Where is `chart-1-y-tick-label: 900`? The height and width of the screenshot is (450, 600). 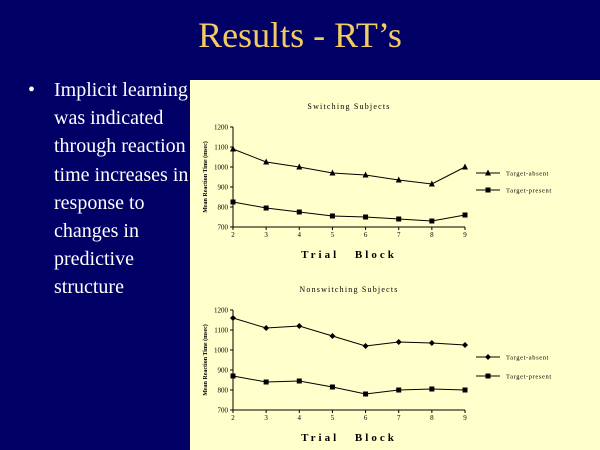 chart-1-y-tick-label: 900 is located at coordinates (223, 188).